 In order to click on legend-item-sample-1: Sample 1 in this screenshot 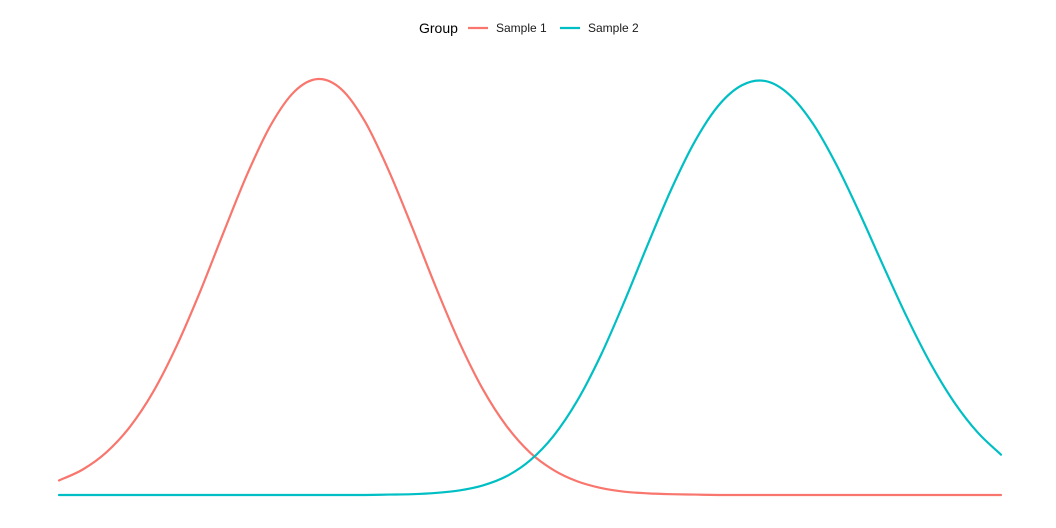, I will do `click(507, 28)`.